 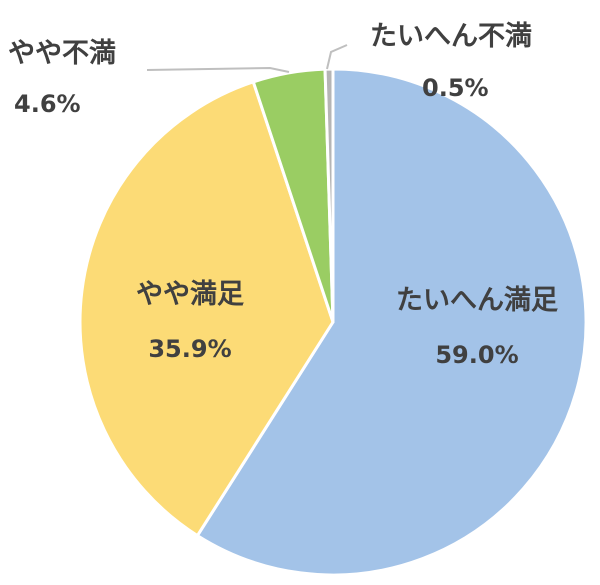 I want to click on slice-percent-4: 0.5%, so click(x=455, y=88).